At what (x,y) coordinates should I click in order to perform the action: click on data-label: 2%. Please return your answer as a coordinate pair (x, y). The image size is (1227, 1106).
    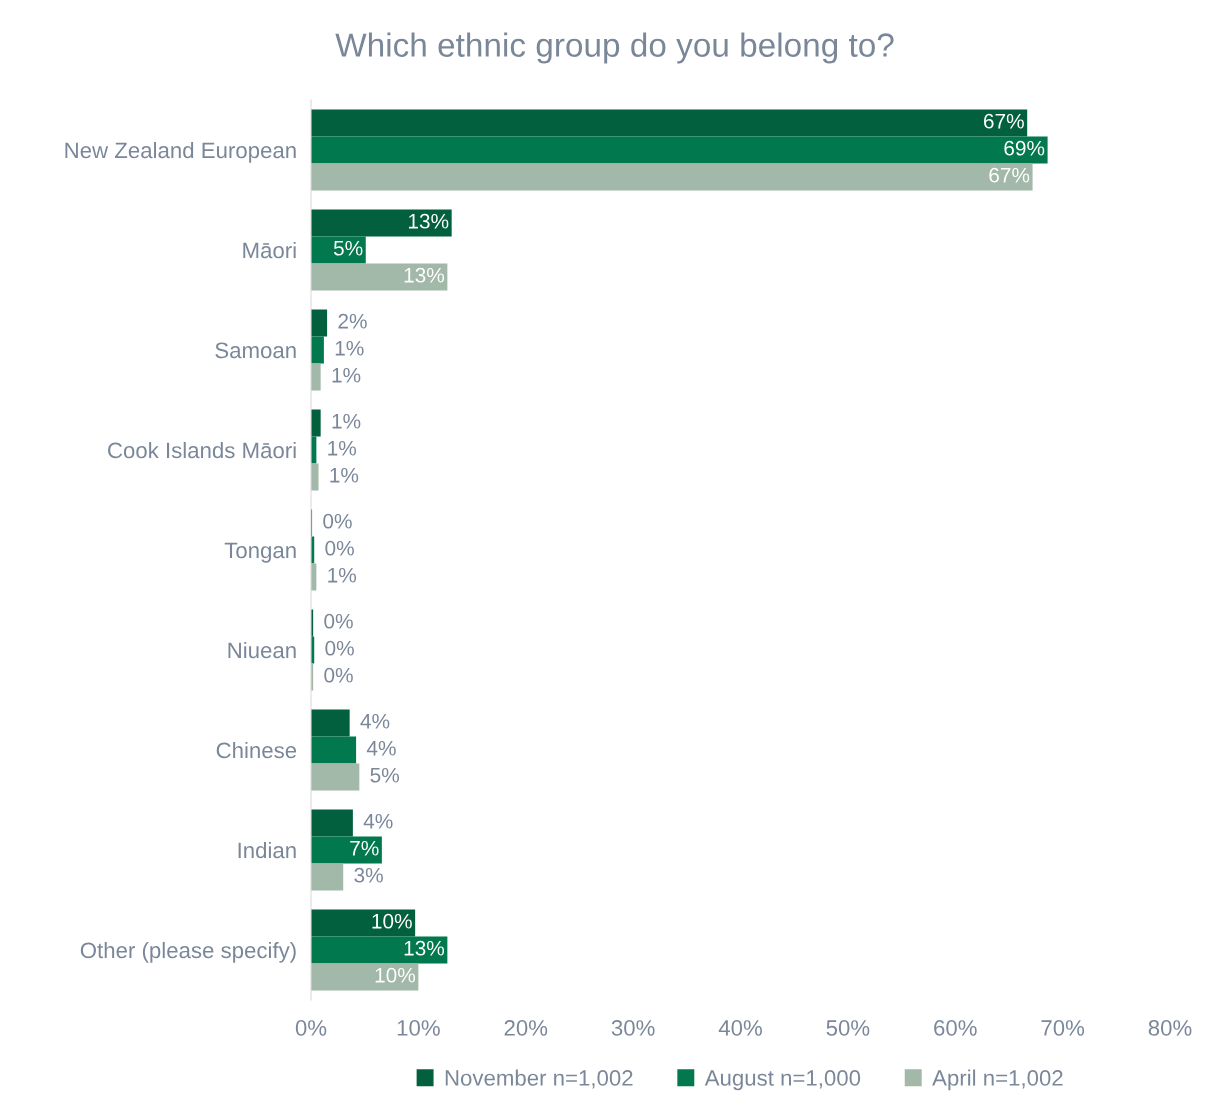
    Looking at the image, I should click on (352, 321).